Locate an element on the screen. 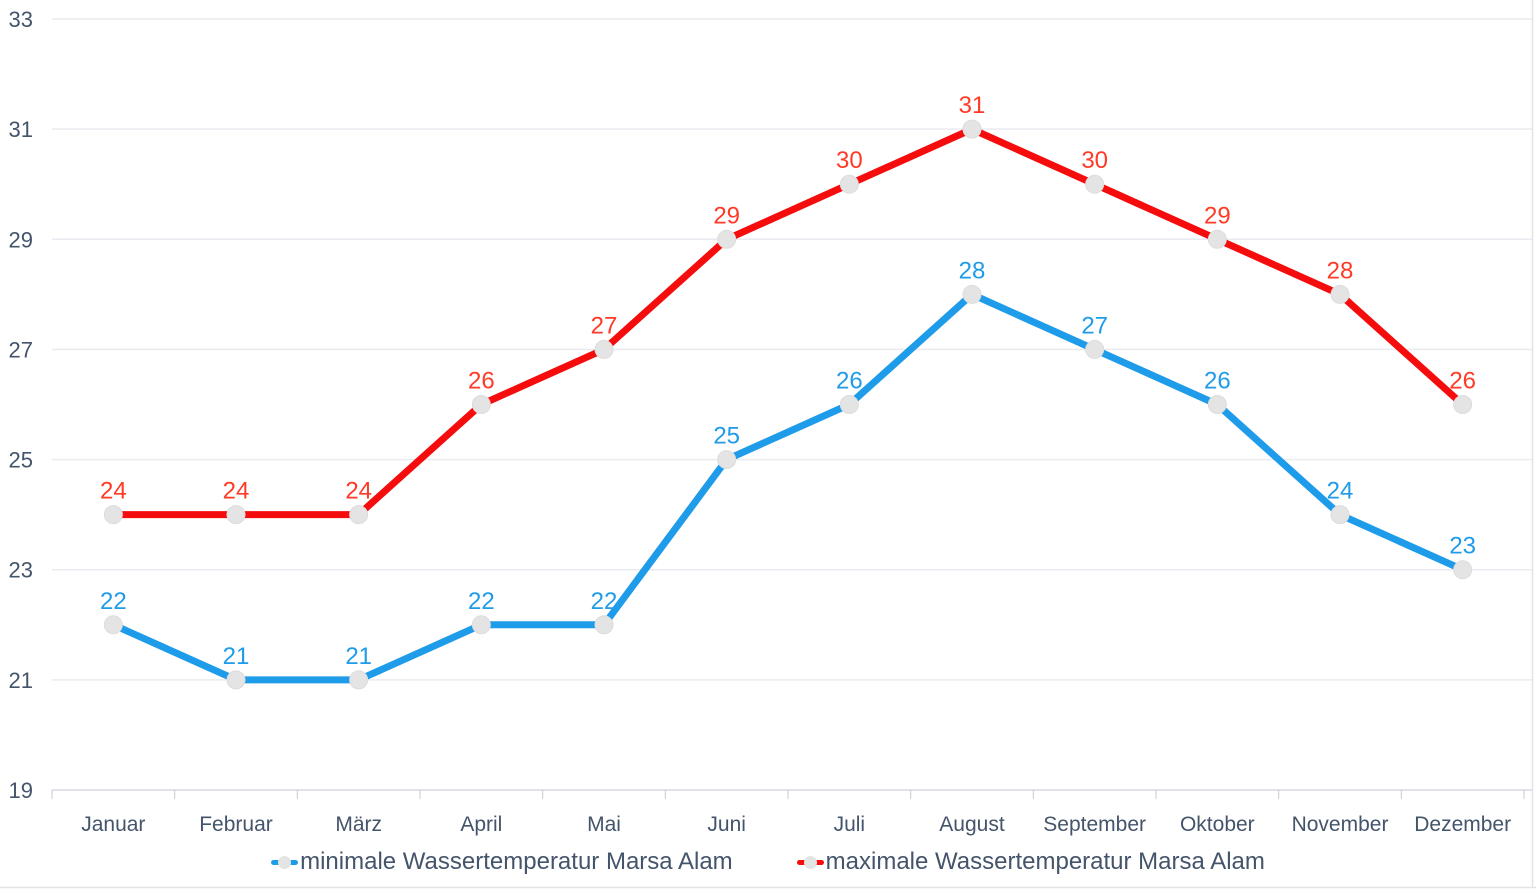 The image size is (1536, 894). x-axis-category-label: August is located at coordinates (972, 824).